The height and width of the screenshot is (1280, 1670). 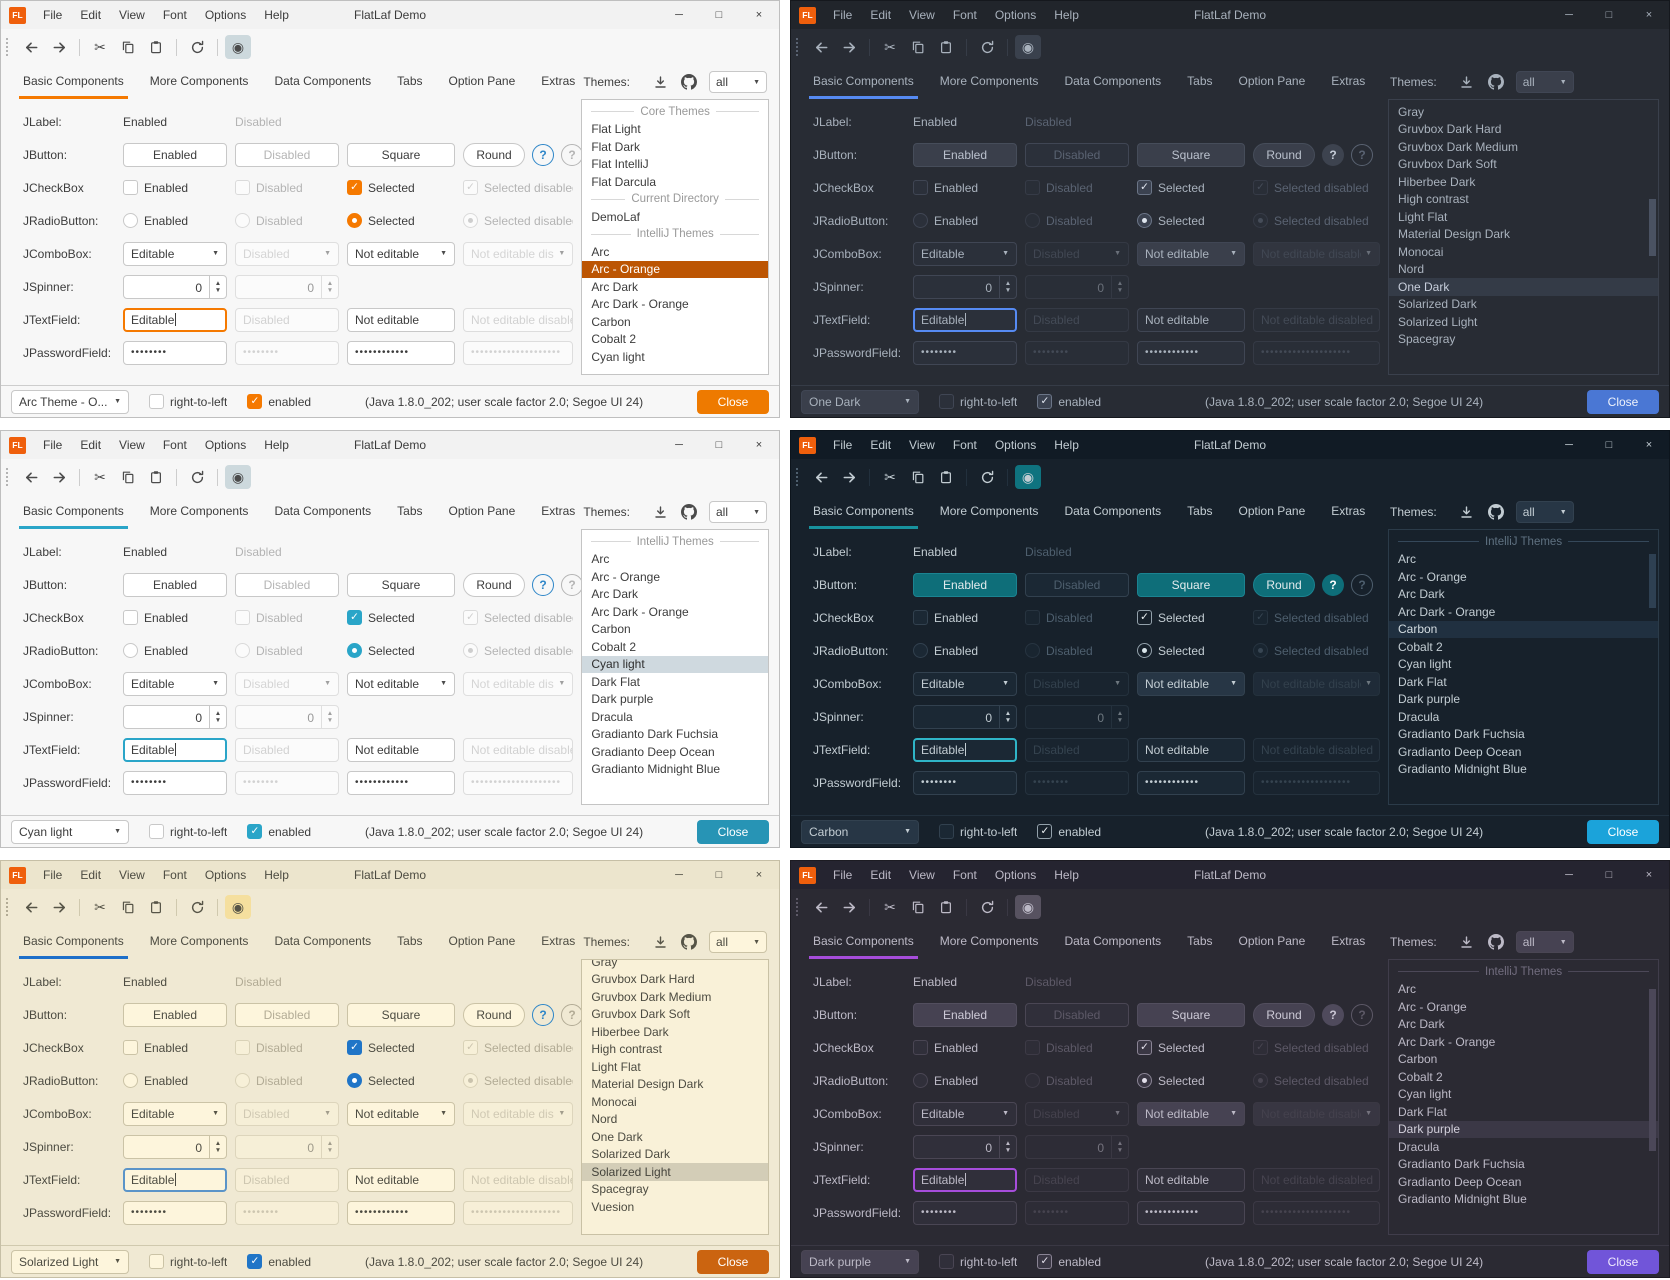 What do you see at coordinates (1462, 769) in the screenshot?
I see `theme-list-item: Gradianto Midnight Blue` at bounding box center [1462, 769].